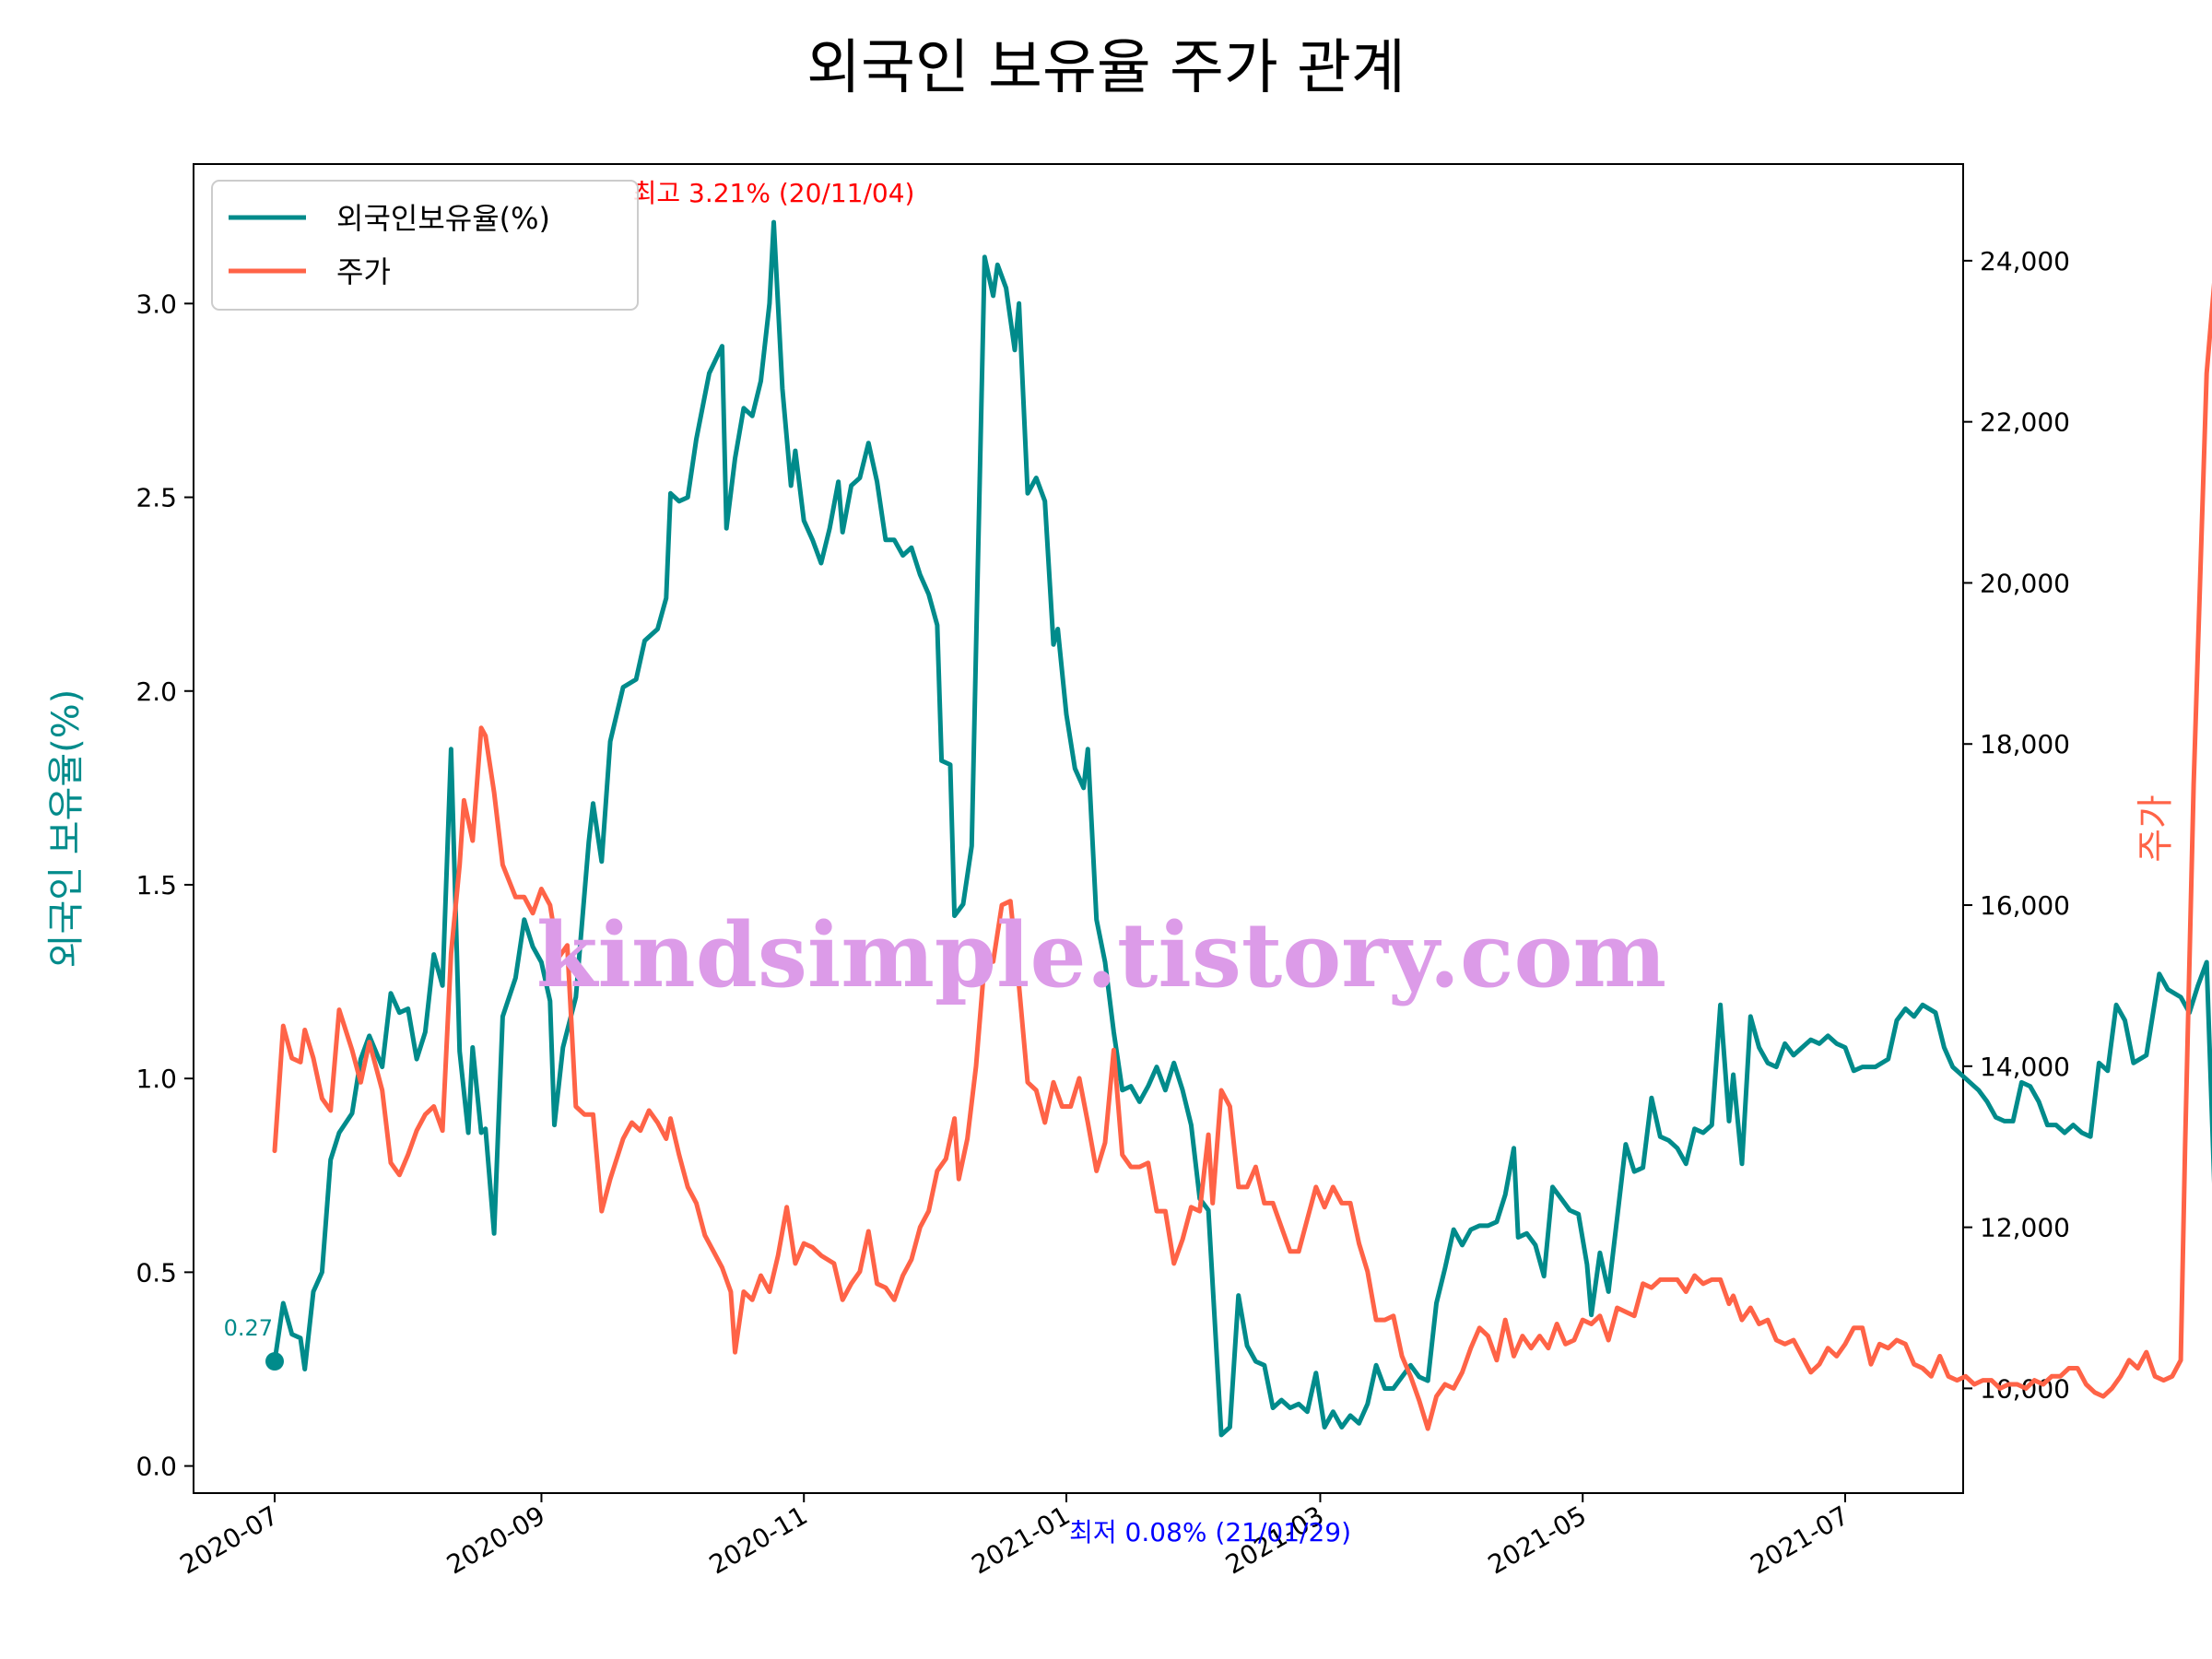 The width and height of the screenshot is (2212, 1659). What do you see at coordinates (758, 1540) in the screenshot?
I see `x-tick-label-2: 2020-11` at bounding box center [758, 1540].